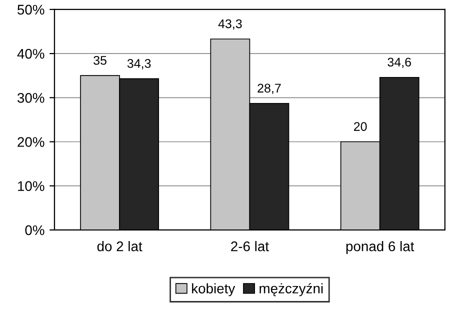  What do you see at coordinates (31, 186) in the screenshot?
I see `y-tick-label: 10%` at bounding box center [31, 186].